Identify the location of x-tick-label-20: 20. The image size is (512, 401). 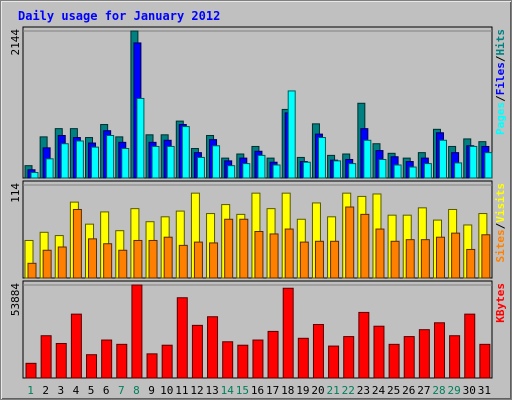
(317, 390).